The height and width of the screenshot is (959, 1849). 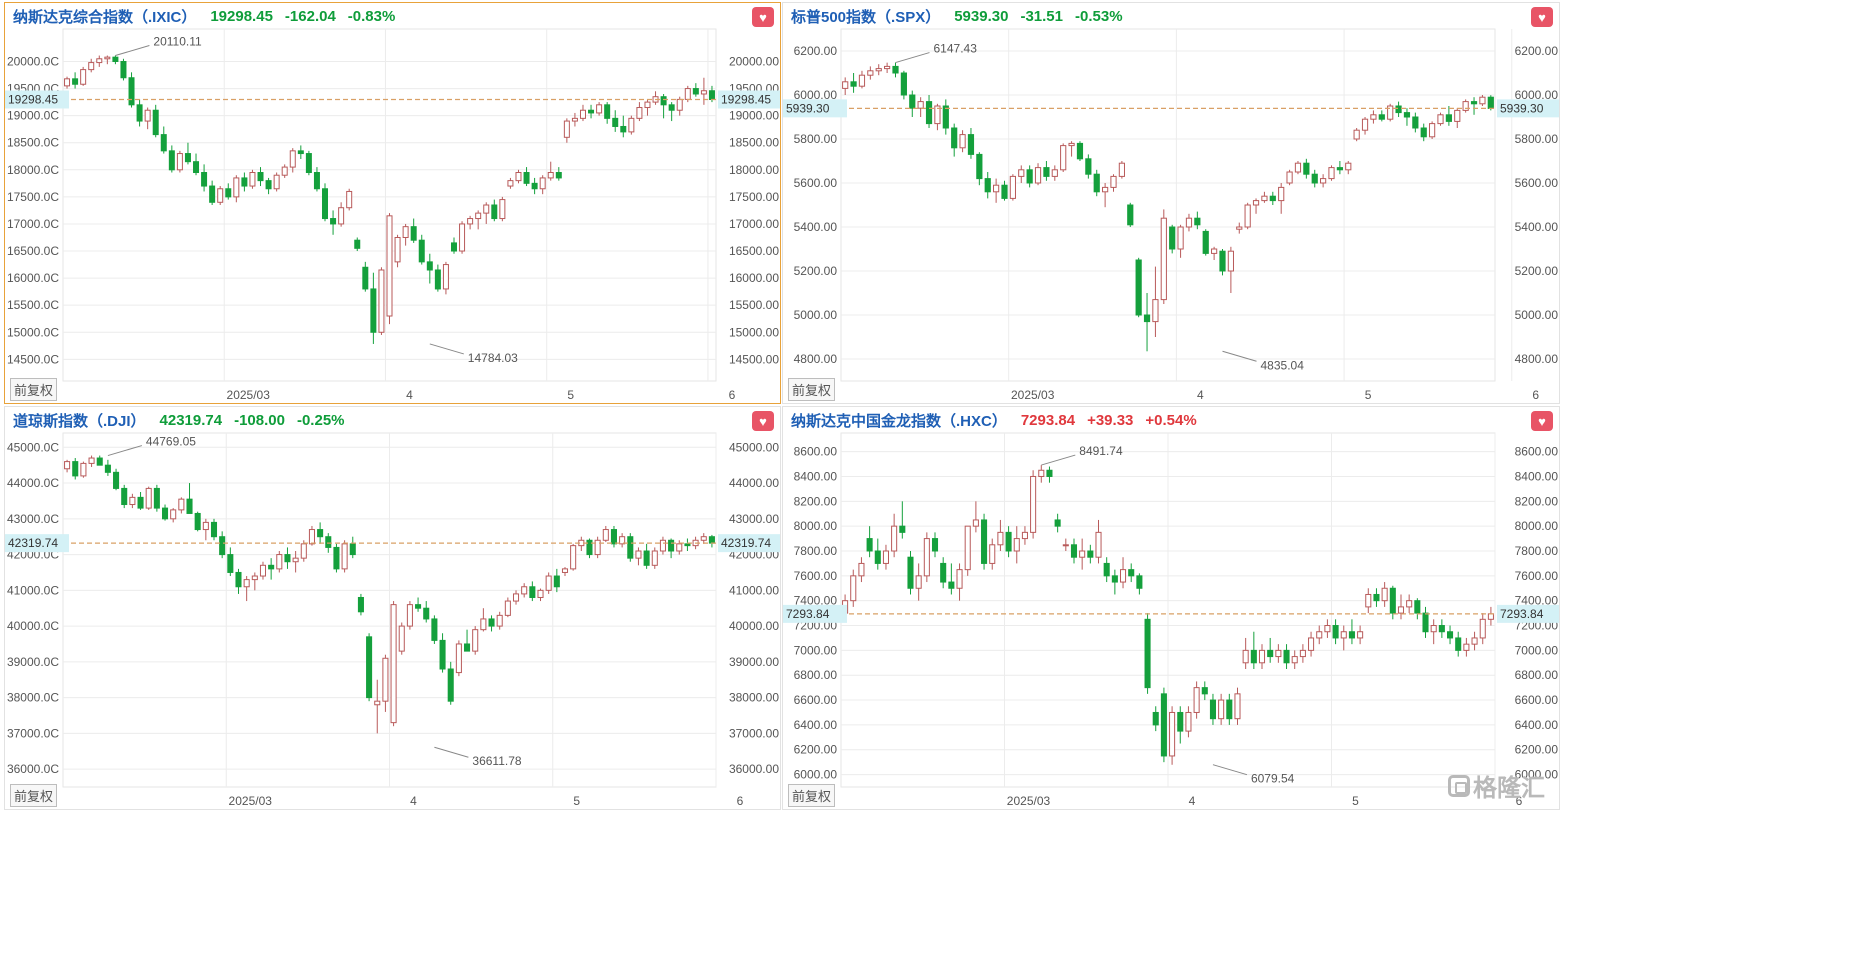 What do you see at coordinates (816, 501) in the screenshot?
I see `y-tick-label-left: 8200.00` at bounding box center [816, 501].